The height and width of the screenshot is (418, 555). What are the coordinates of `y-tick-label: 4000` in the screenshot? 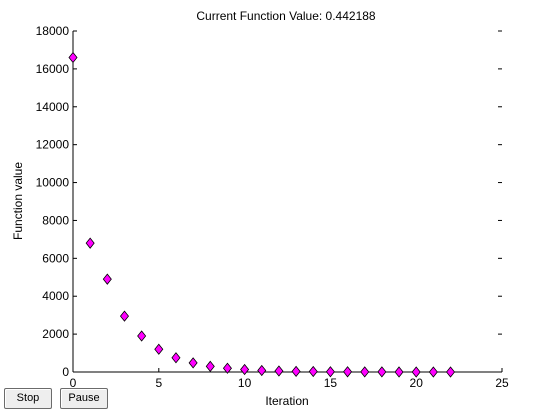 It's located at (55, 296).